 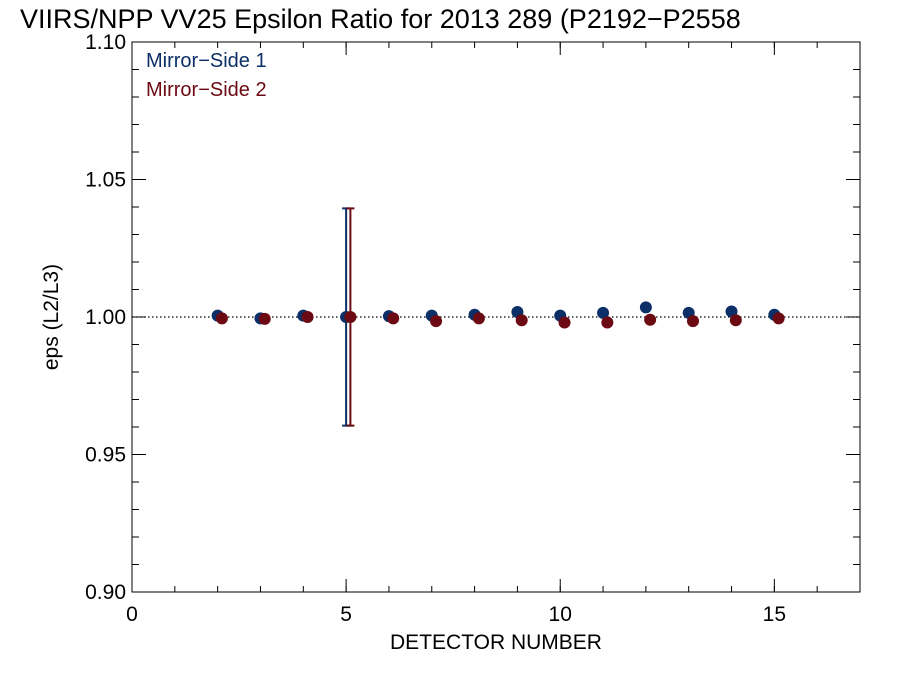 I want to click on y-axis-label: eps (L2/L3), so click(x=51, y=317).